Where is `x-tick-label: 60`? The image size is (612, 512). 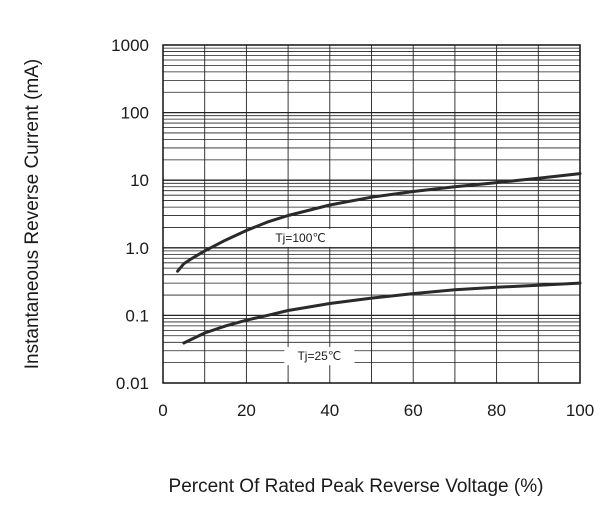
x-tick-label: 60 is located at coordinates (413, 410).